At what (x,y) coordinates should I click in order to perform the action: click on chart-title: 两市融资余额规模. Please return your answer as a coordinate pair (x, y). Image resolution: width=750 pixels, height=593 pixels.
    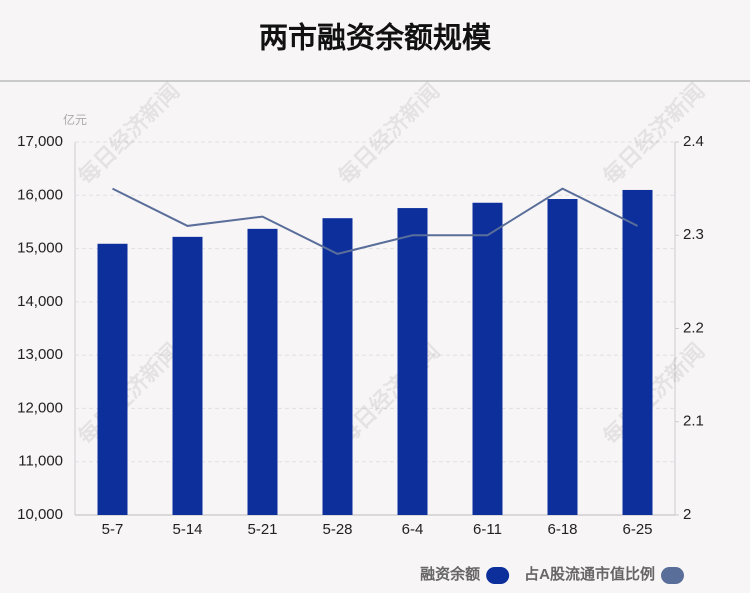
    Looking at the image, I should click on (375, 38).